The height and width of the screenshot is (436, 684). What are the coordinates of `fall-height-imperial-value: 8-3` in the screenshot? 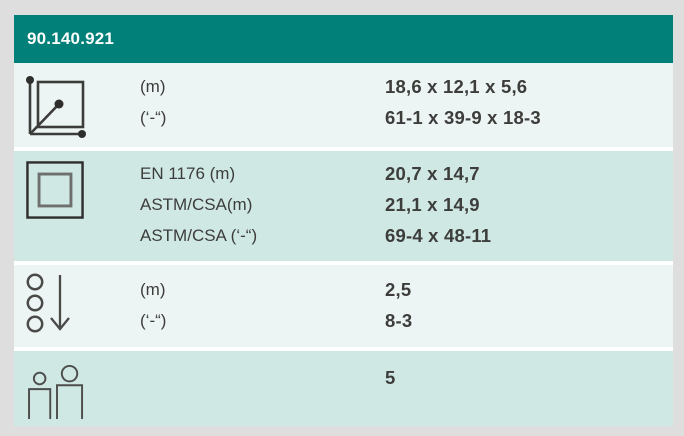 It's located at (399, 320).